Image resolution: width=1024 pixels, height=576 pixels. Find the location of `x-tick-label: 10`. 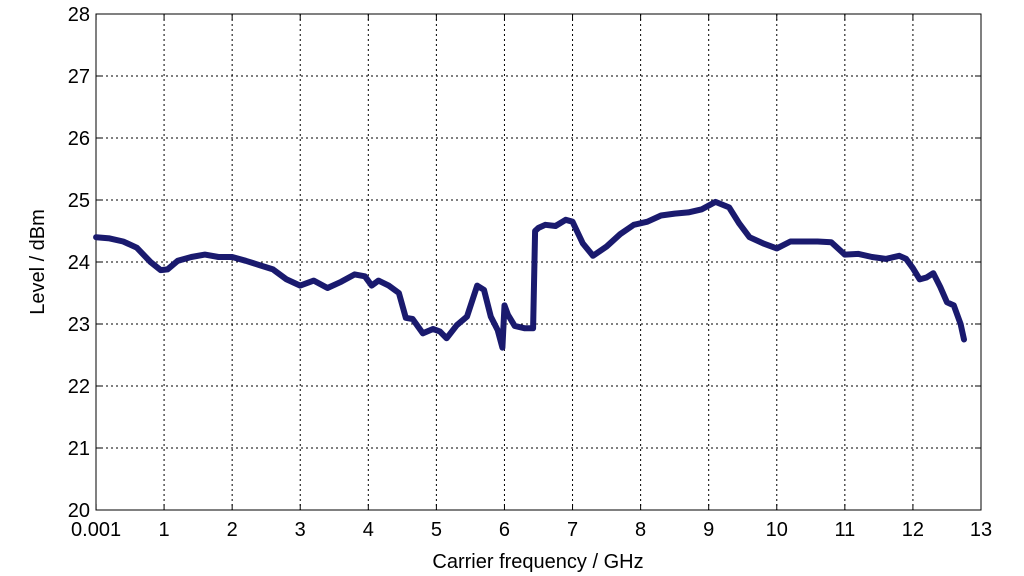

x-tick-label: 10 is located at coordinates (777, 530).